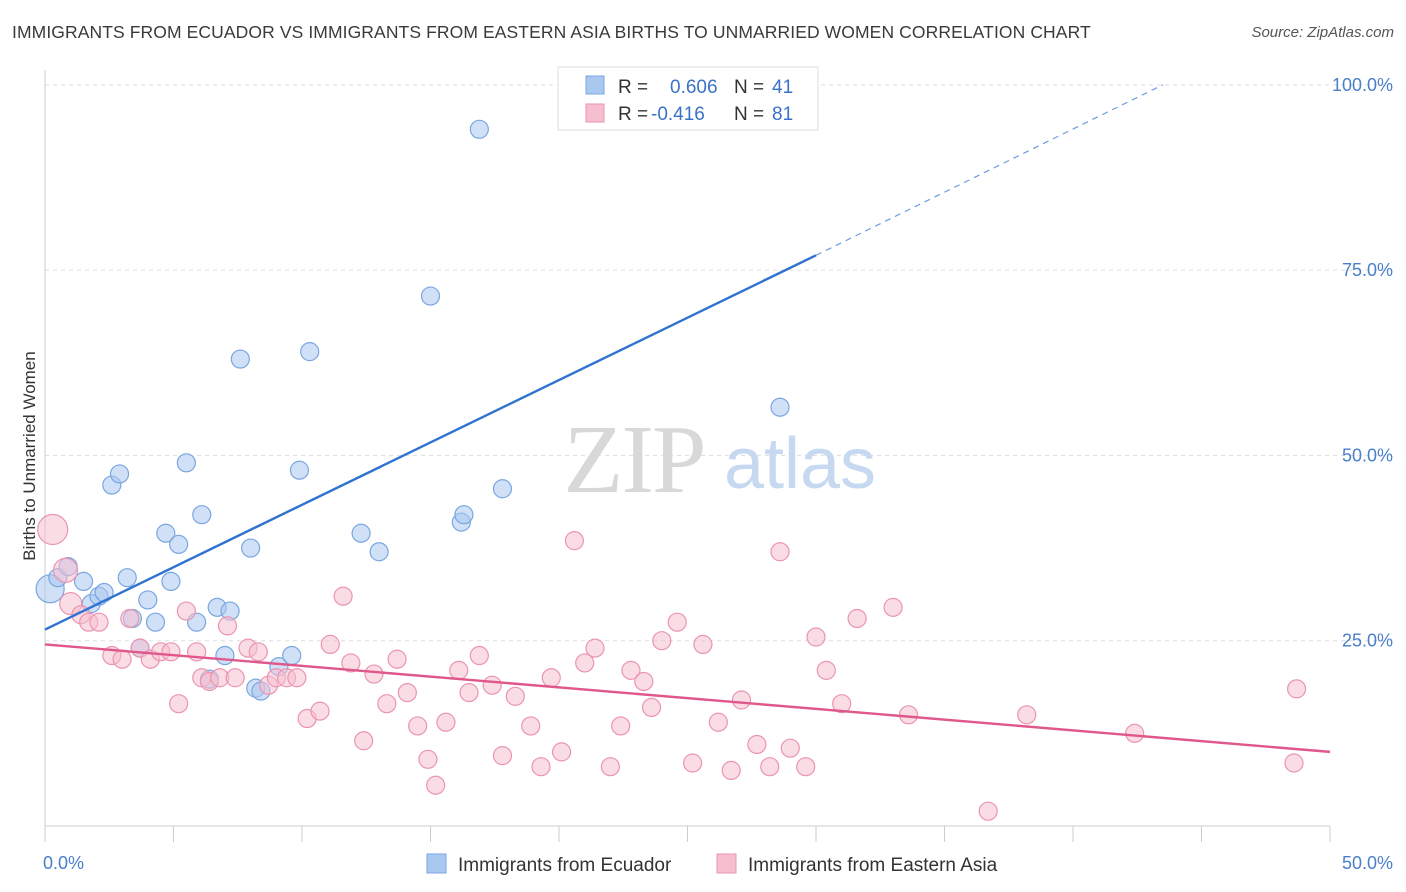 Image resolution: width=1406 pixels, height=892 pixels. What do you see at coordinates (694, 87) in the screenshot?
I see `legend-r-value-ecuador: 0.606` at bounding box center [694, 87].